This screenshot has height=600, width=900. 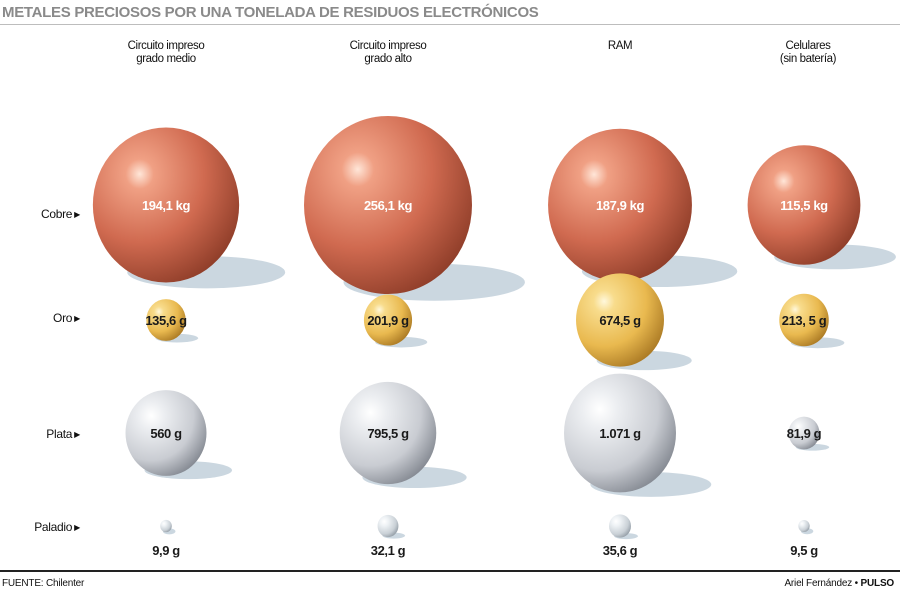 I want to click on column-header-c4: Celulares (sin batería), so click(x=808, y=53).